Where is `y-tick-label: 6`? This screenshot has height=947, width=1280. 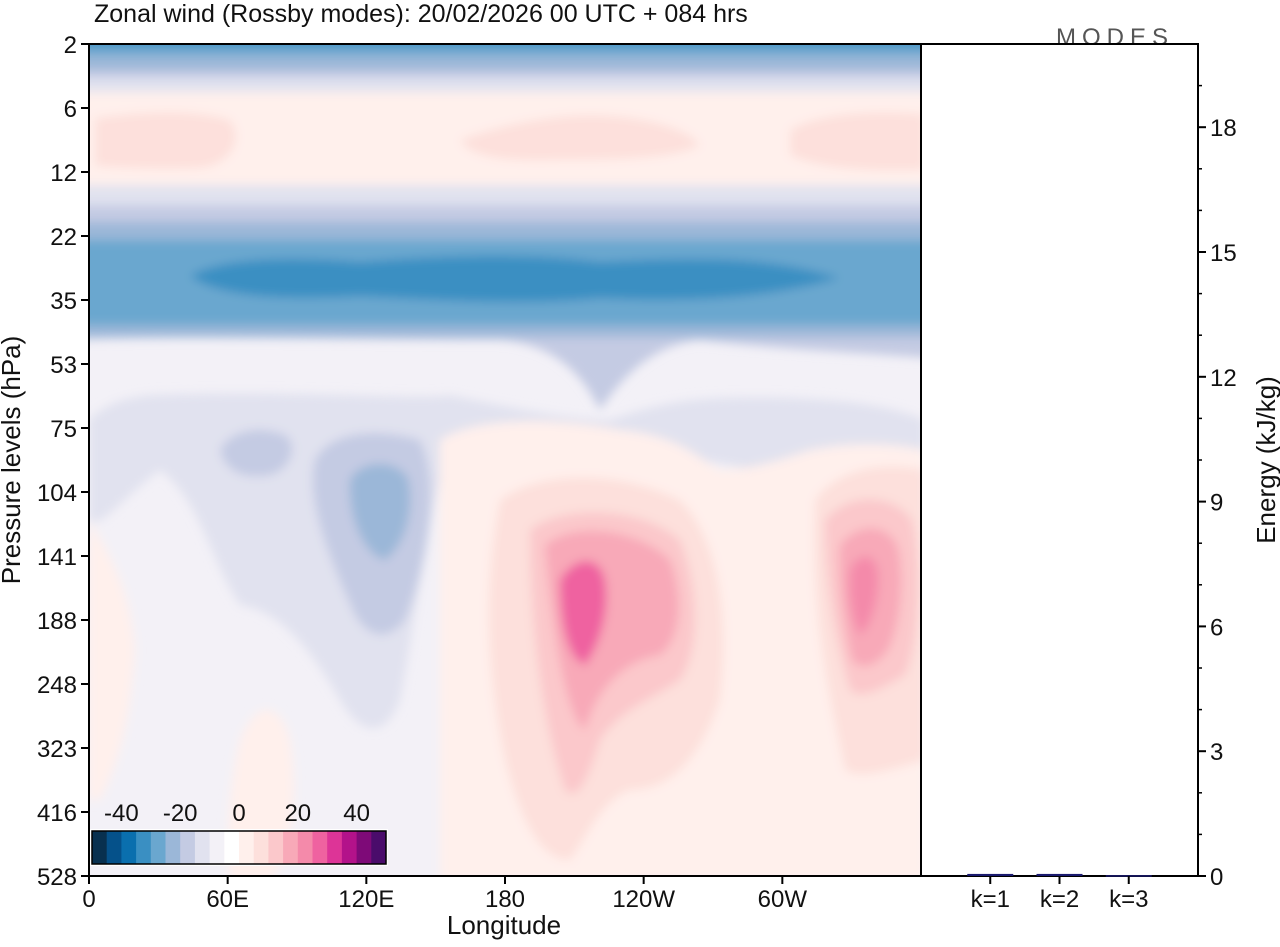
y-tick-label: 6 is located at coordinates (70, 109).